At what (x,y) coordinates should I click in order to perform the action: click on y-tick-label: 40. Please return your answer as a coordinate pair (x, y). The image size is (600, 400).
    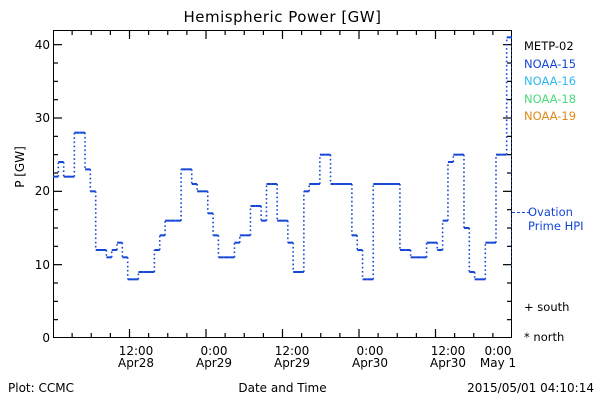
    Looking at the image, I should click on (42, 44).